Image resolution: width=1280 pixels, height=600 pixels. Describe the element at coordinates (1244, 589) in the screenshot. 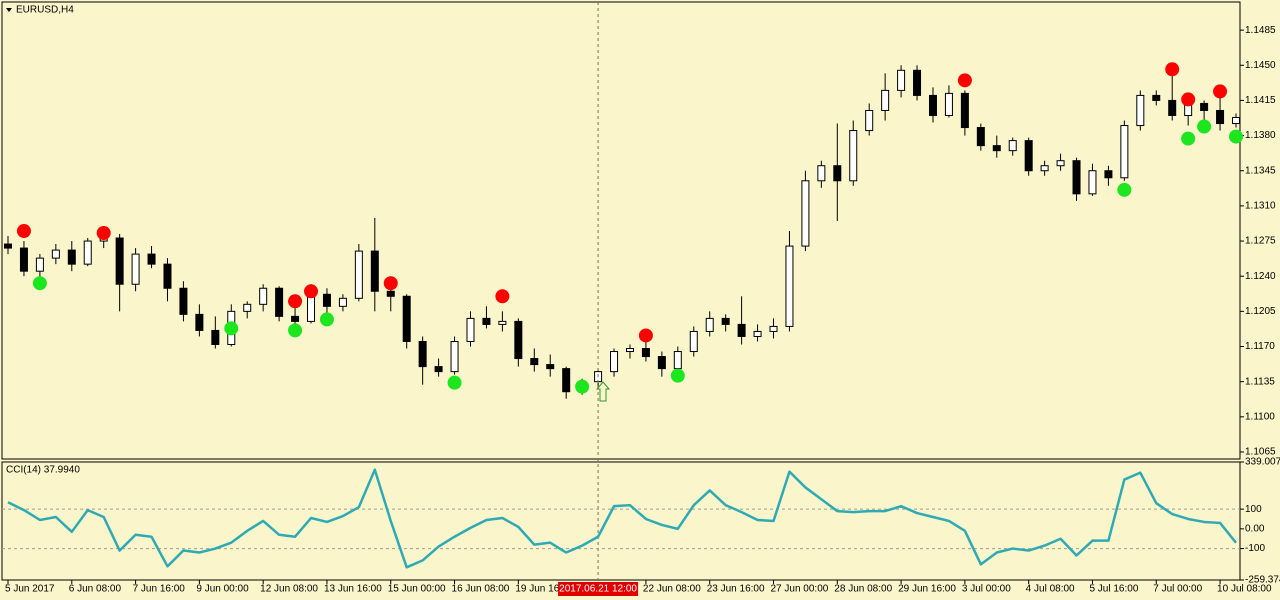

I see `x-tick-label: 10 Jul 08:00` at that location.